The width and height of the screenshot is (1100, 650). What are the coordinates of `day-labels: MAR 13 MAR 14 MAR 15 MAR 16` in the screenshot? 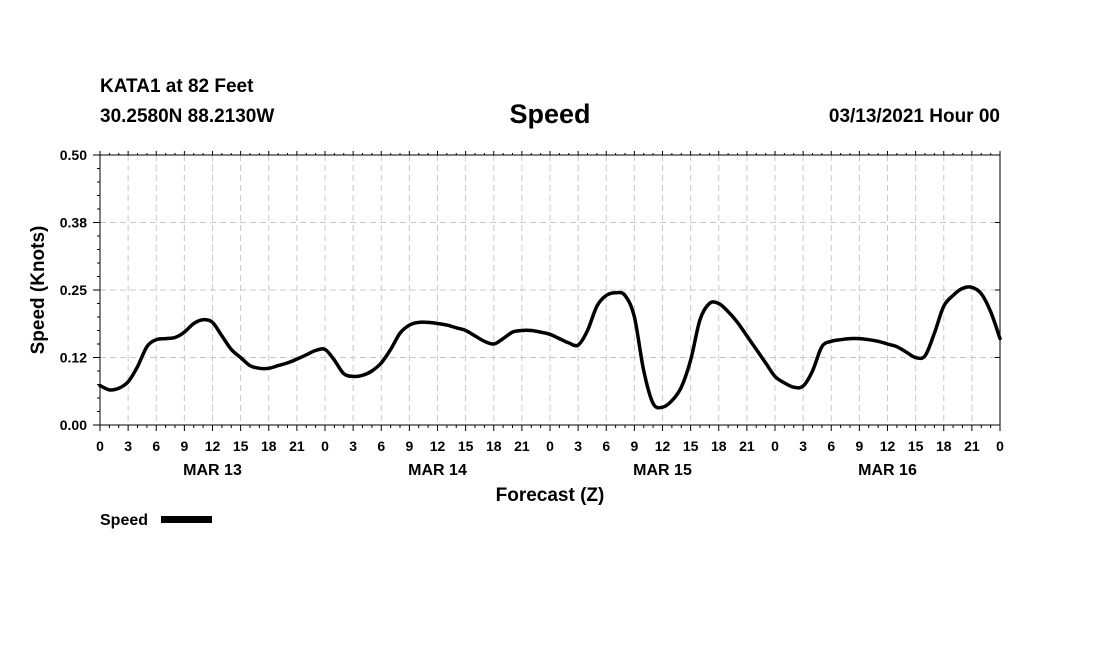 It's located at (550, 470).